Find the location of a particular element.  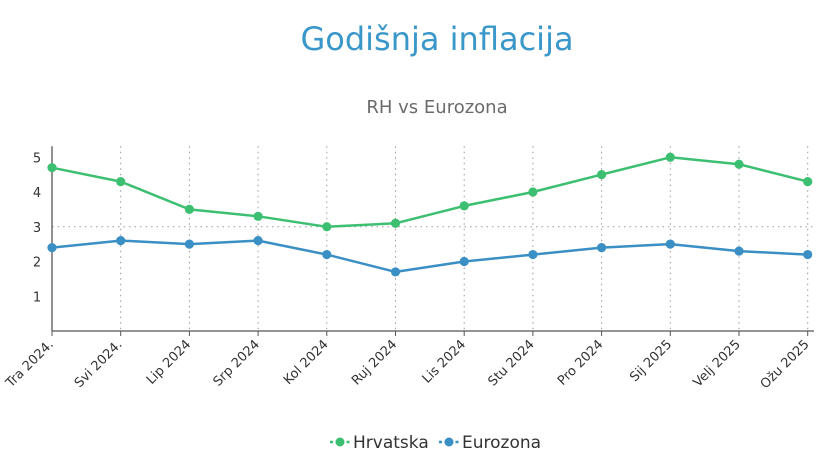

x-tick-label: Kol 2024 is located at coordinates (306, 362).